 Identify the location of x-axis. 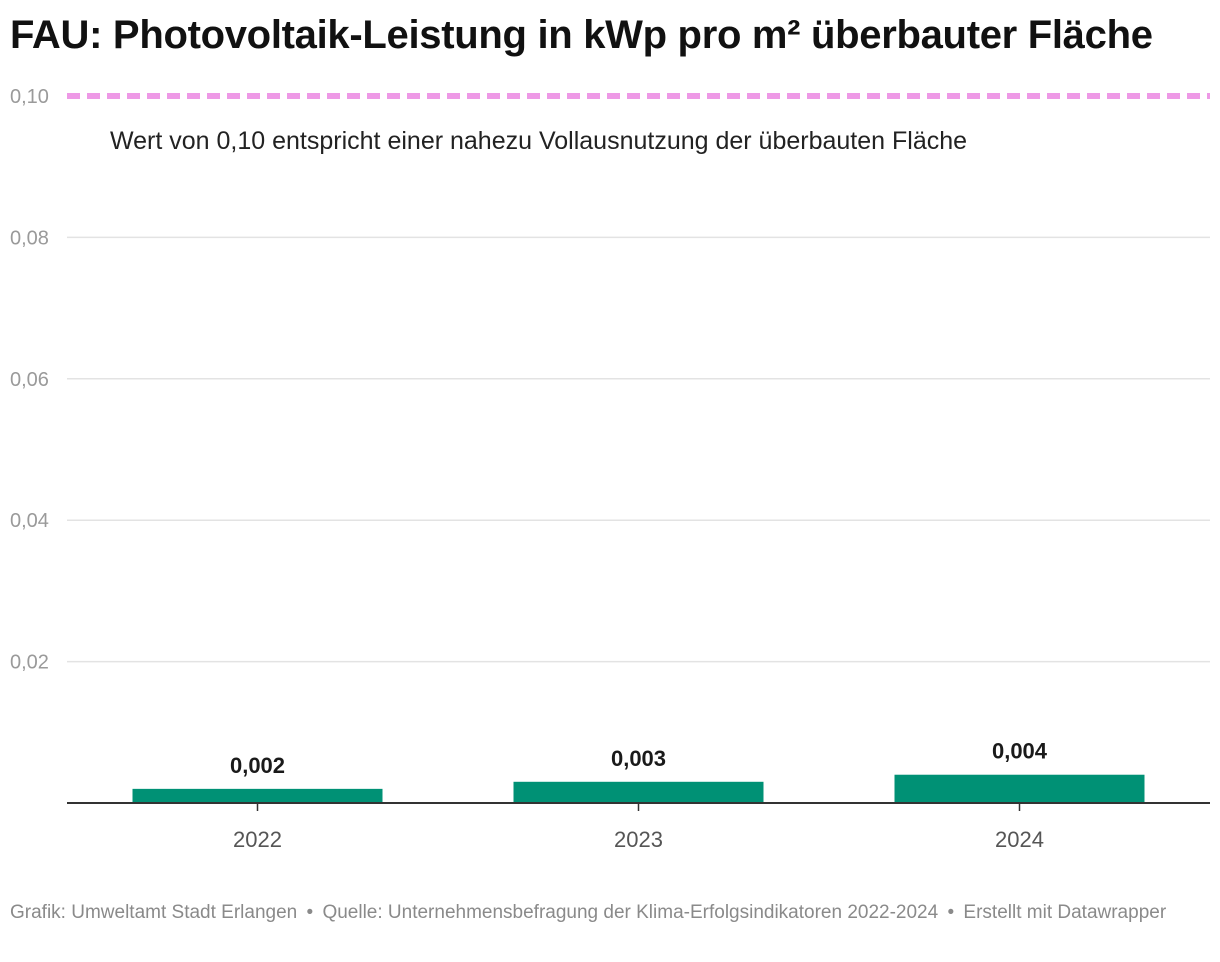
(638, 806).